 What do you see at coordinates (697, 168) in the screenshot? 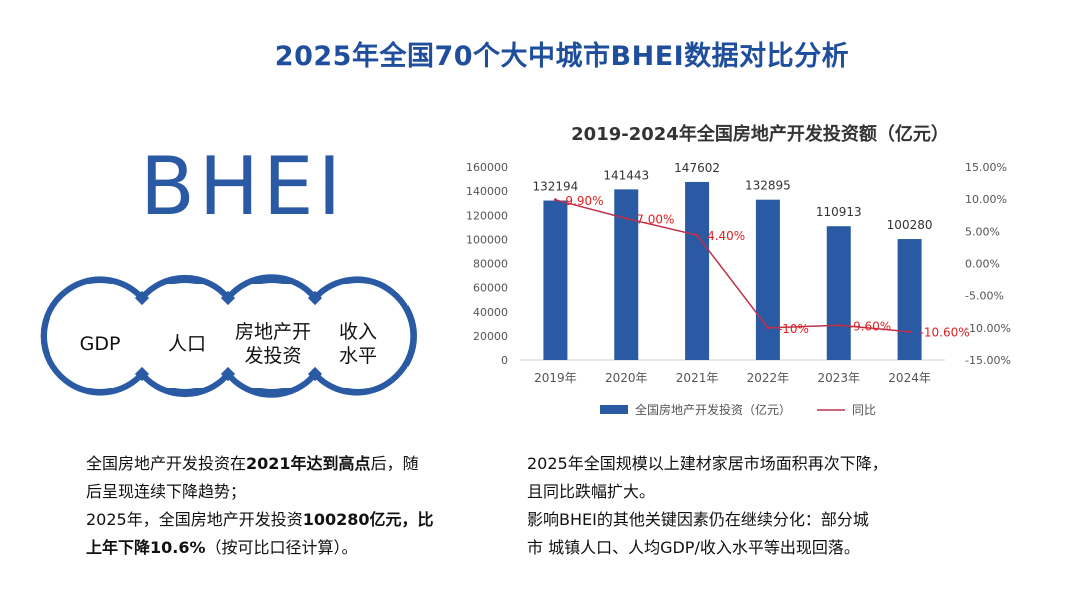
I see `bar-data-label: 147602` at bounding box center [697, 168].